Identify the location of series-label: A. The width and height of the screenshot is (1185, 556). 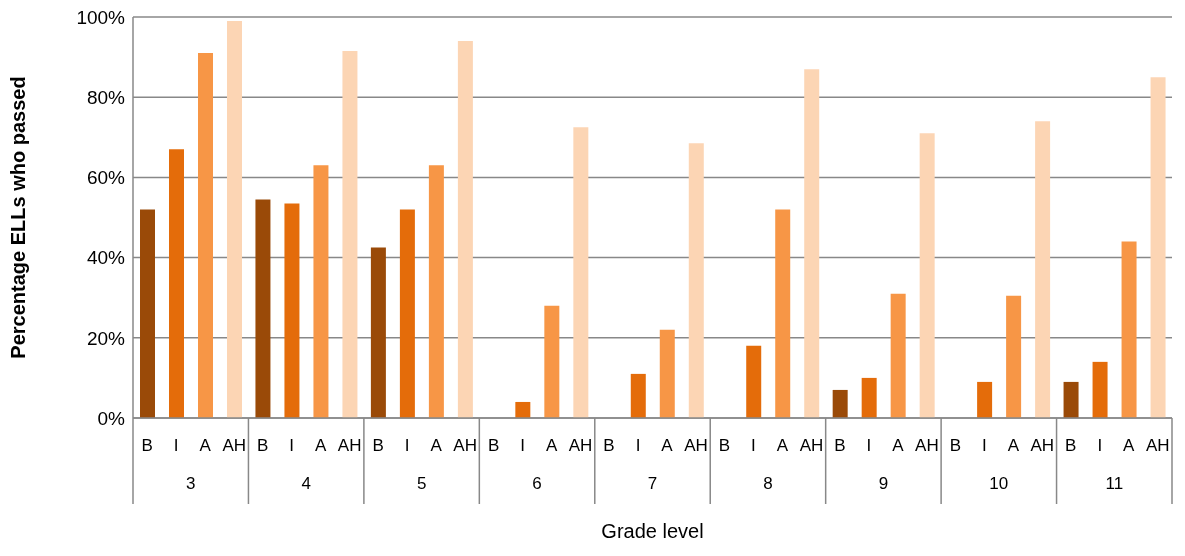
(205, 445).